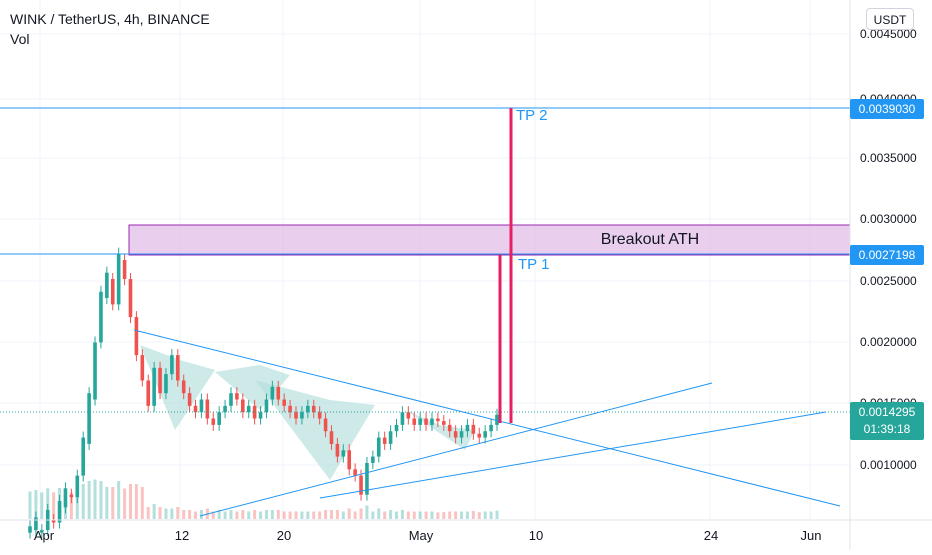 The height and width of the screenshot is (555, 932). What do you see at coordinates (711, 535) in the screenshot?
I see `time-tick-label: 24` at bounding box center [711, 535].